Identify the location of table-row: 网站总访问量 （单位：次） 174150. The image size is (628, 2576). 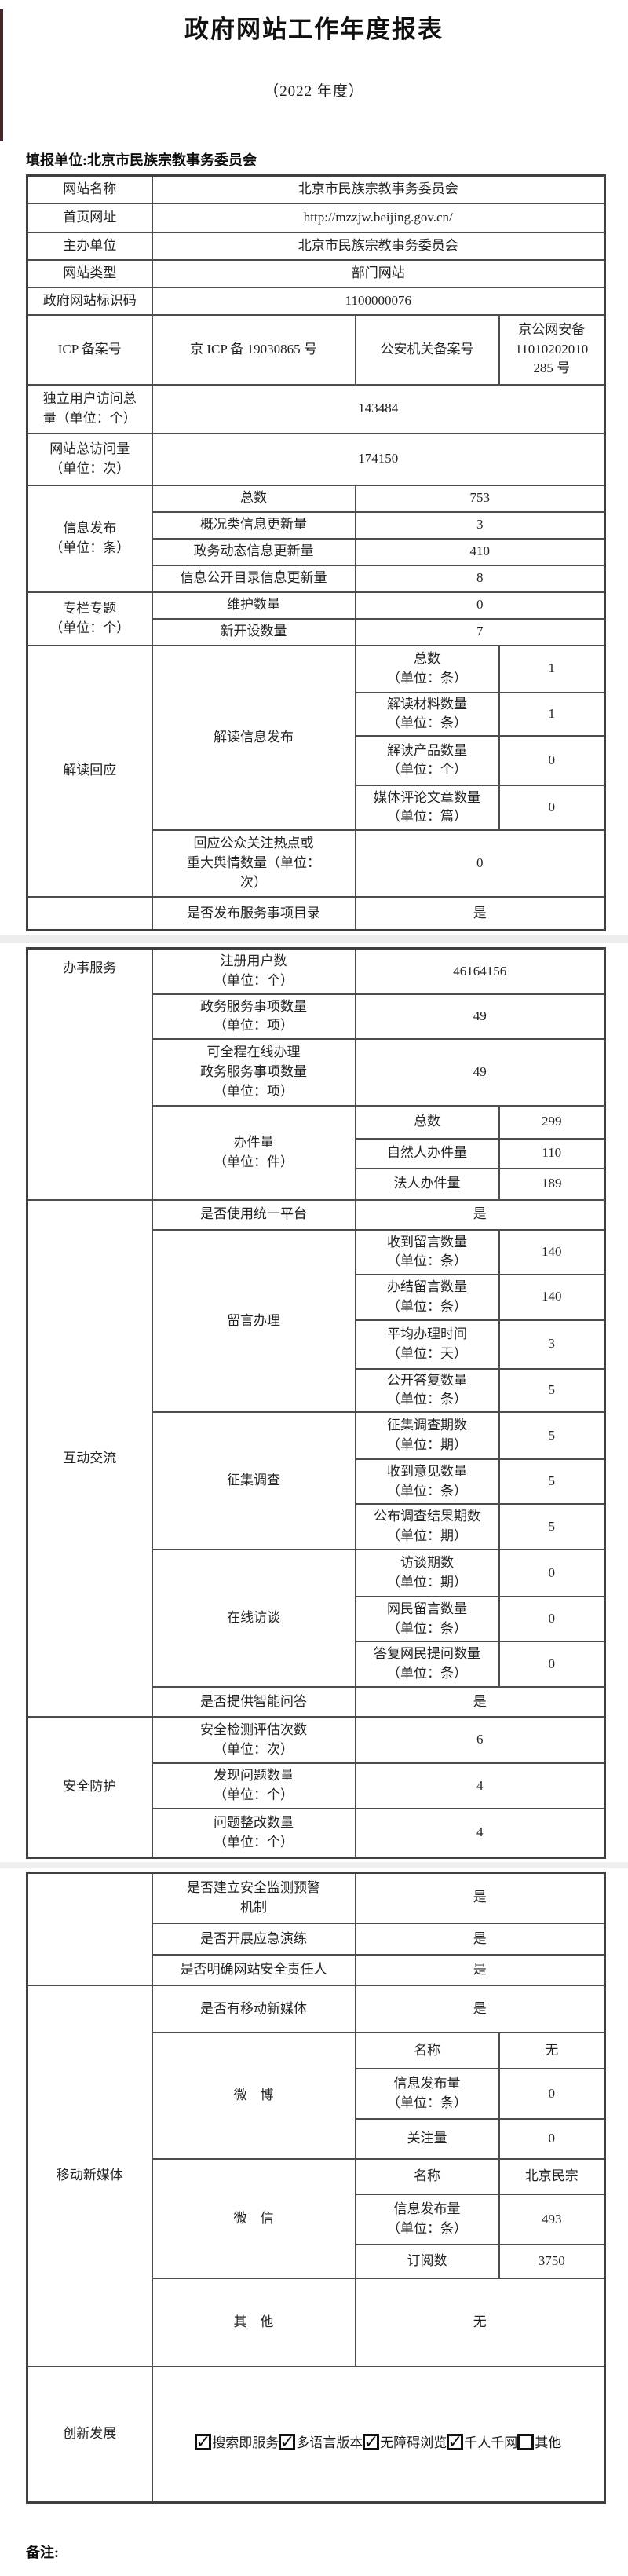
(316, 459).